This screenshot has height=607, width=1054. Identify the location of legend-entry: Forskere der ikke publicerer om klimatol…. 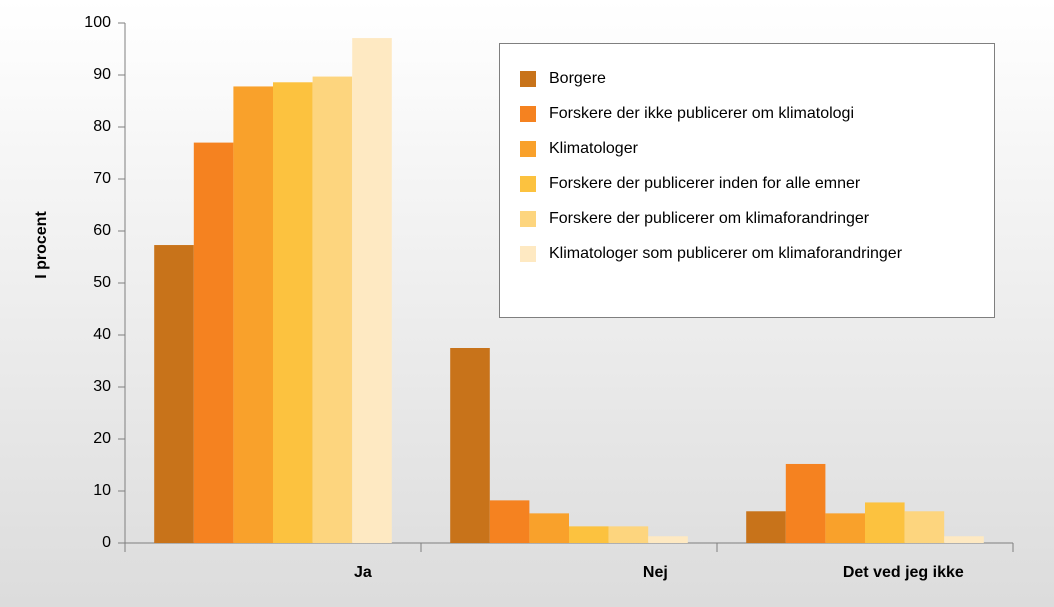
(757, 113).